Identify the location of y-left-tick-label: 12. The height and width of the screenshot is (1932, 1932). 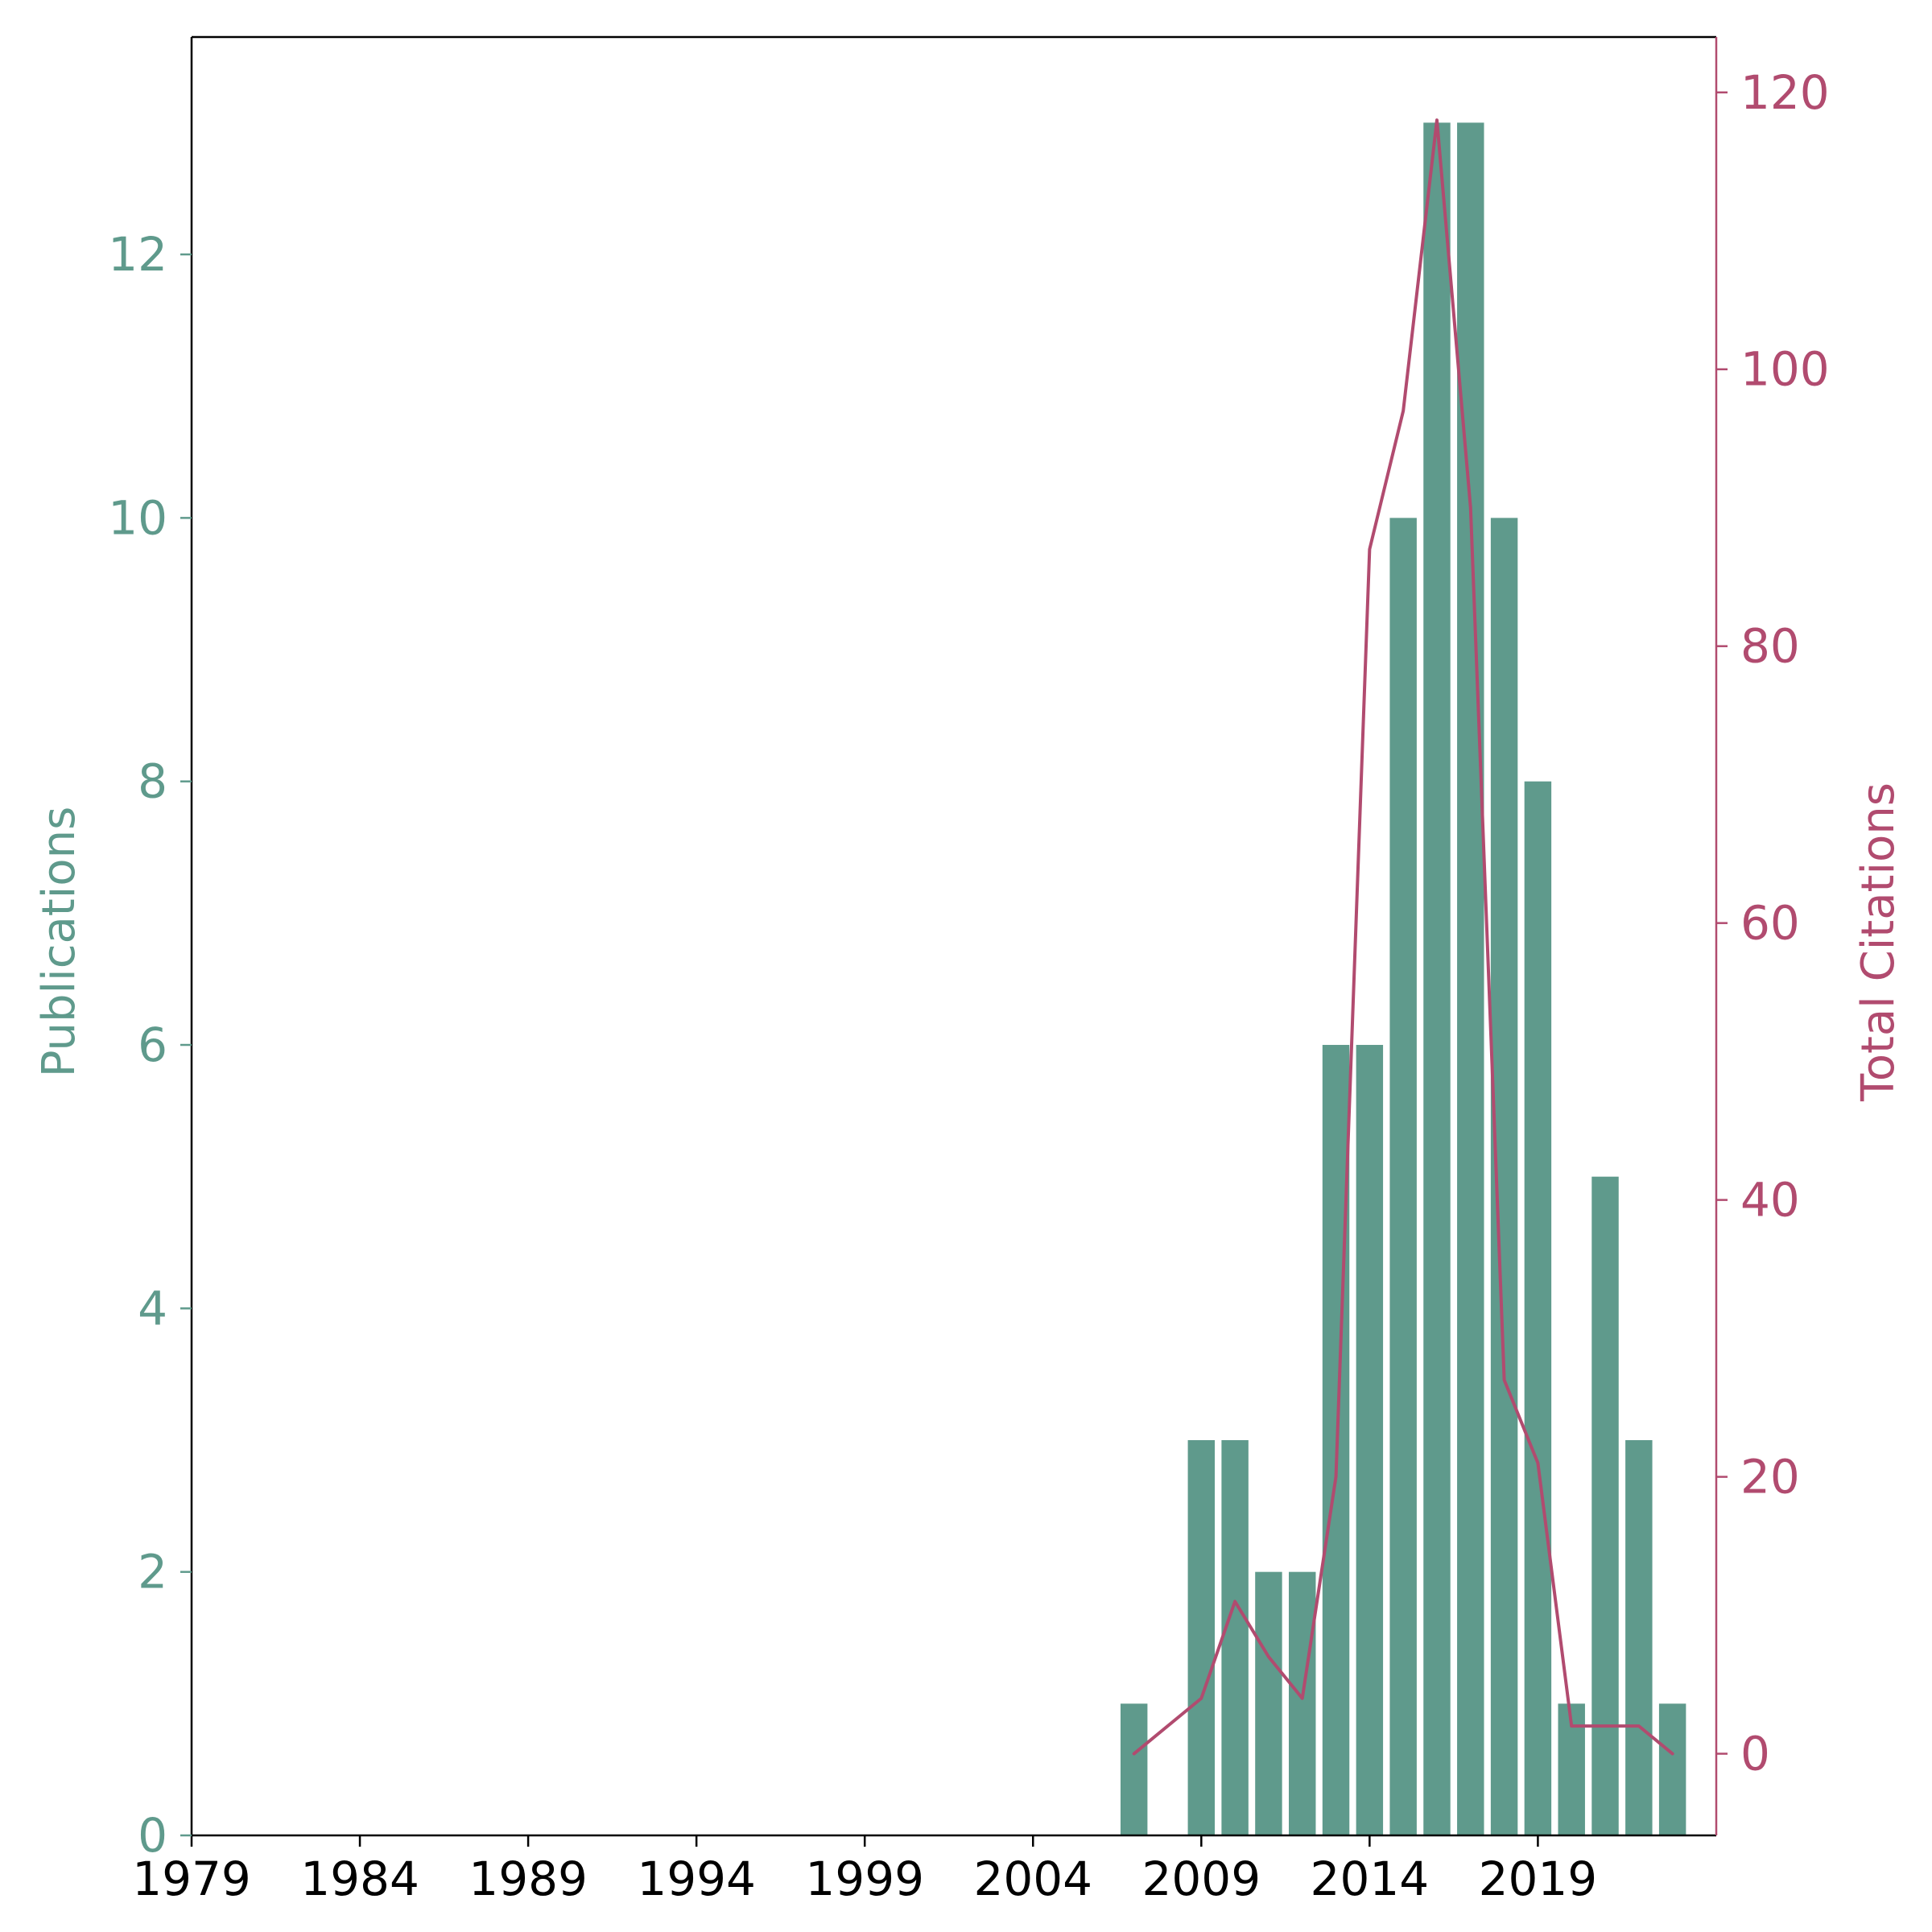
(137, 254).